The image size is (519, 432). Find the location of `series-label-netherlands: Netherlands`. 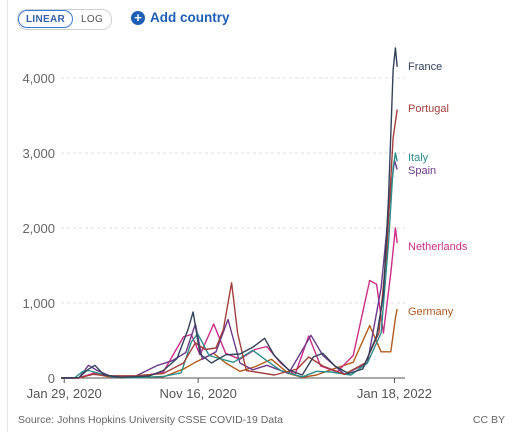

series-label-netherlands: Netherlands is located at coordinates (438, 247).